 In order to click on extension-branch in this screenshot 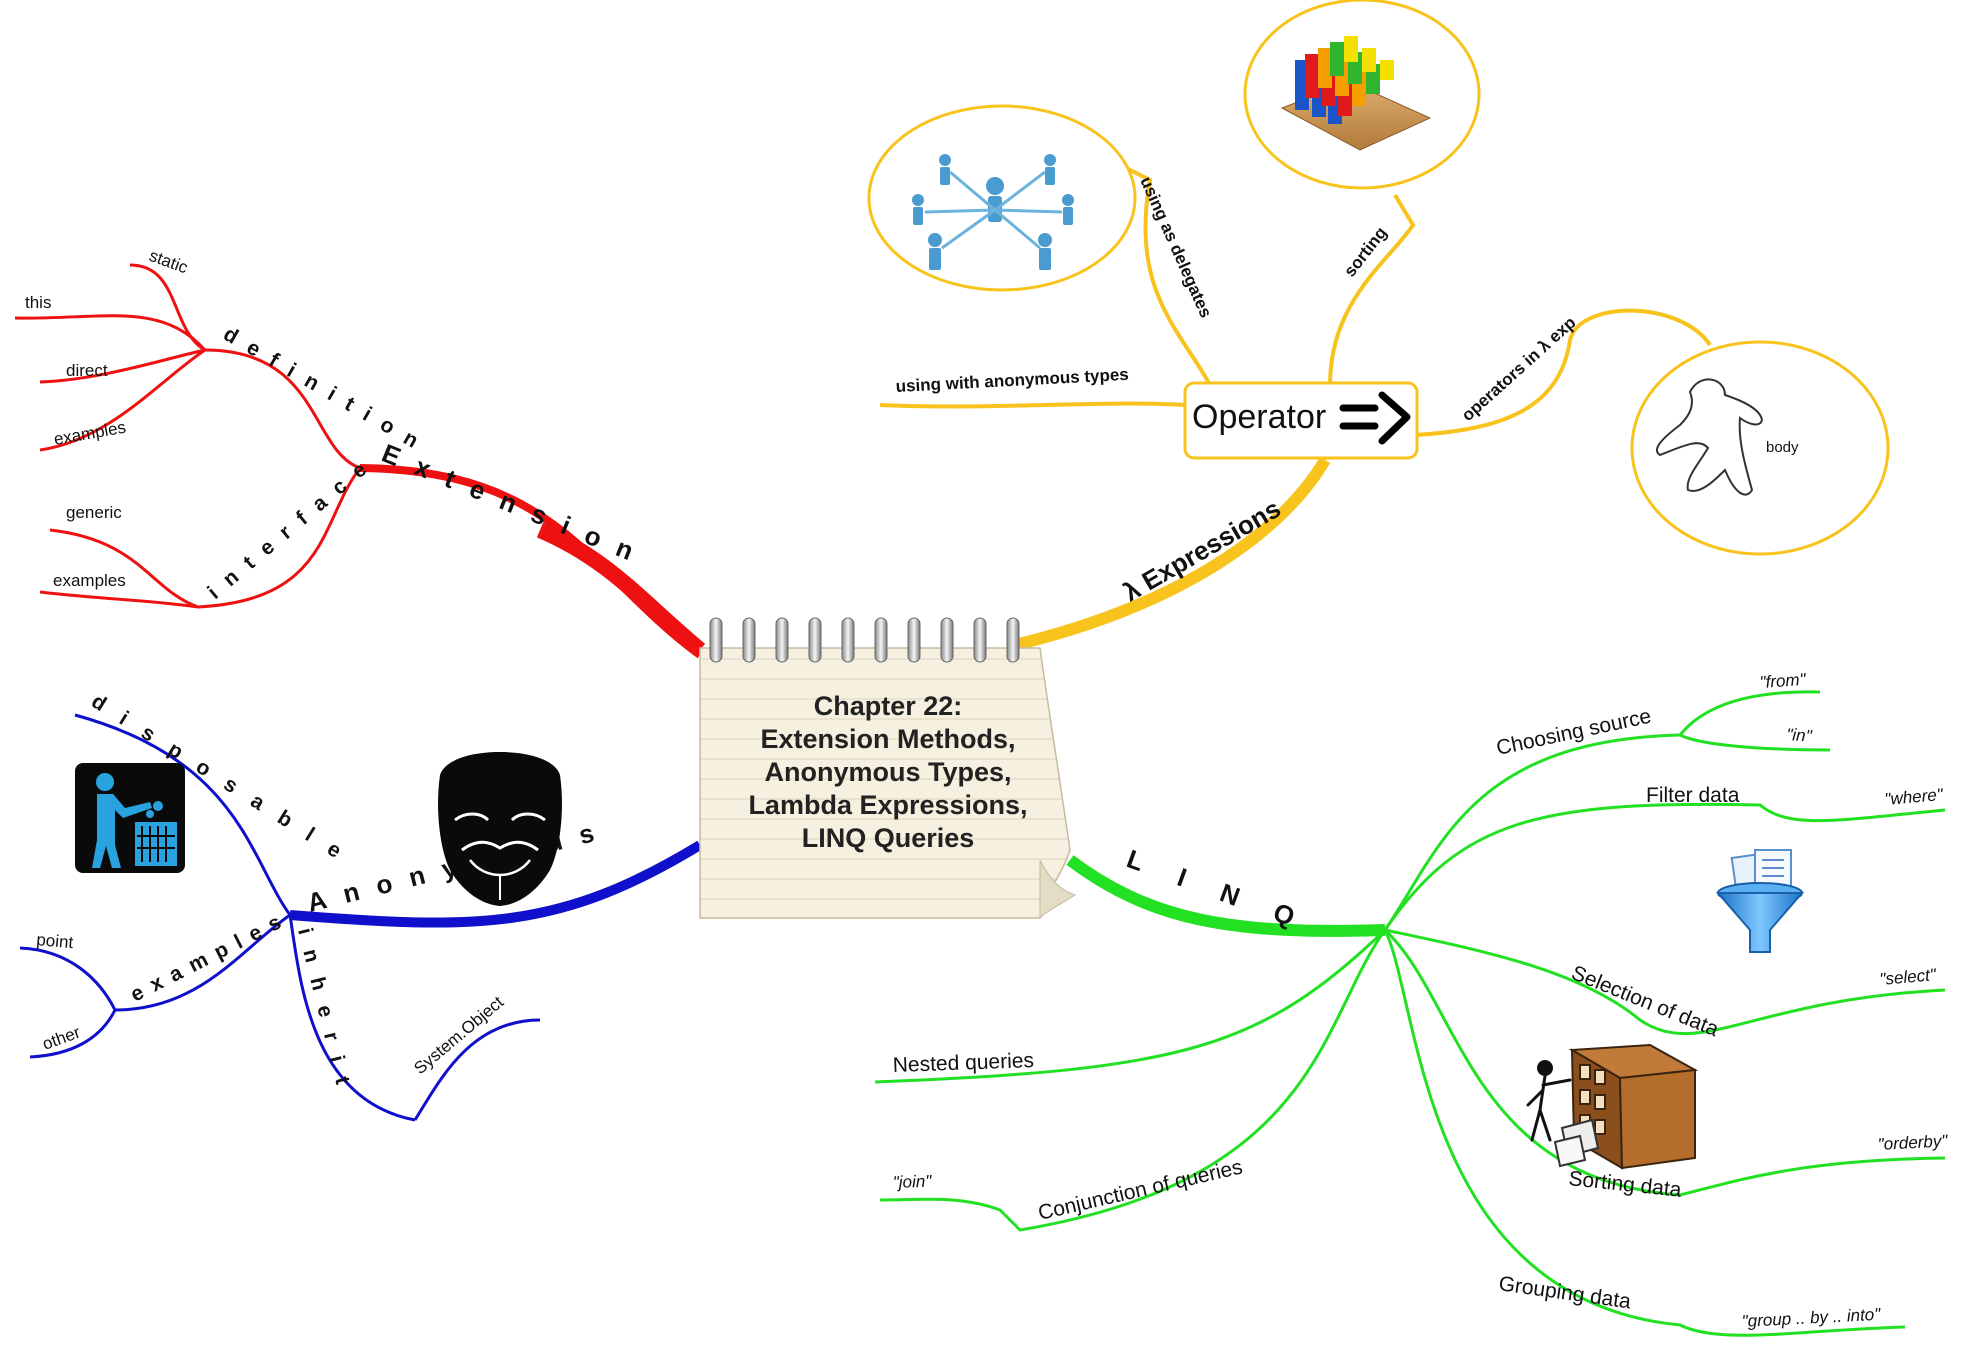, I will do `click(188, 436)`.